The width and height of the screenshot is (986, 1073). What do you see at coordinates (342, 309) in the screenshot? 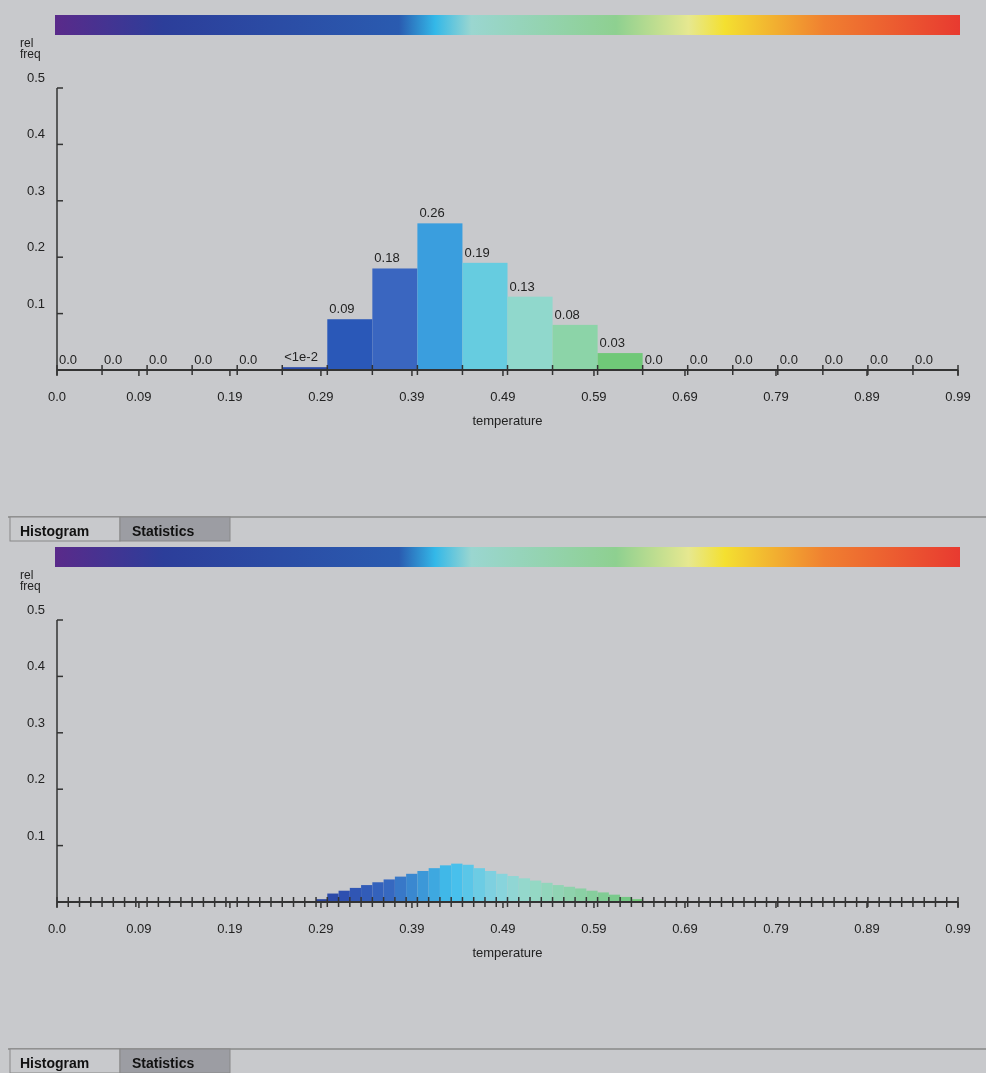
I see `data-label: 0.09` at bounding box center [342, 309].